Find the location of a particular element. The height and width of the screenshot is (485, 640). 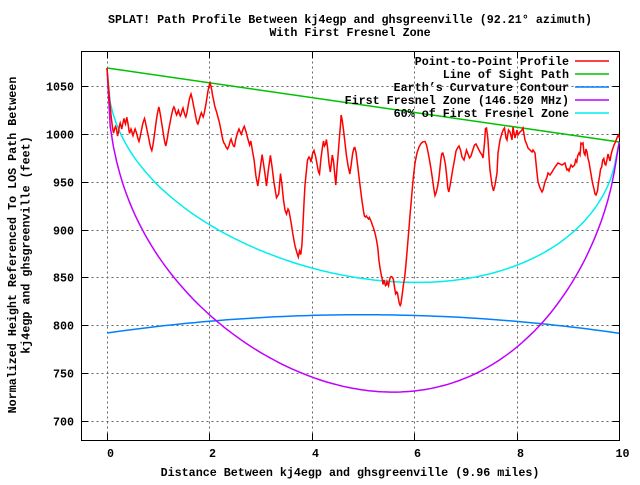

svg-text: 850 is located at coordinates (63, 279).